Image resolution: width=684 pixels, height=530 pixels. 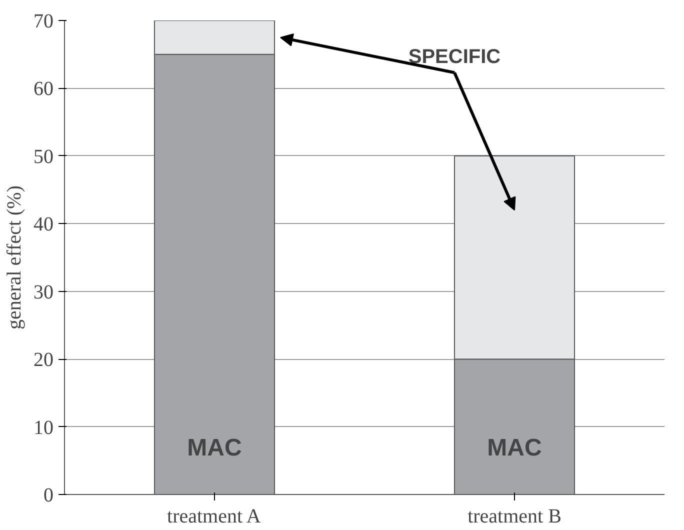 I want to click on text: MAC, so click(x=214, y=448).